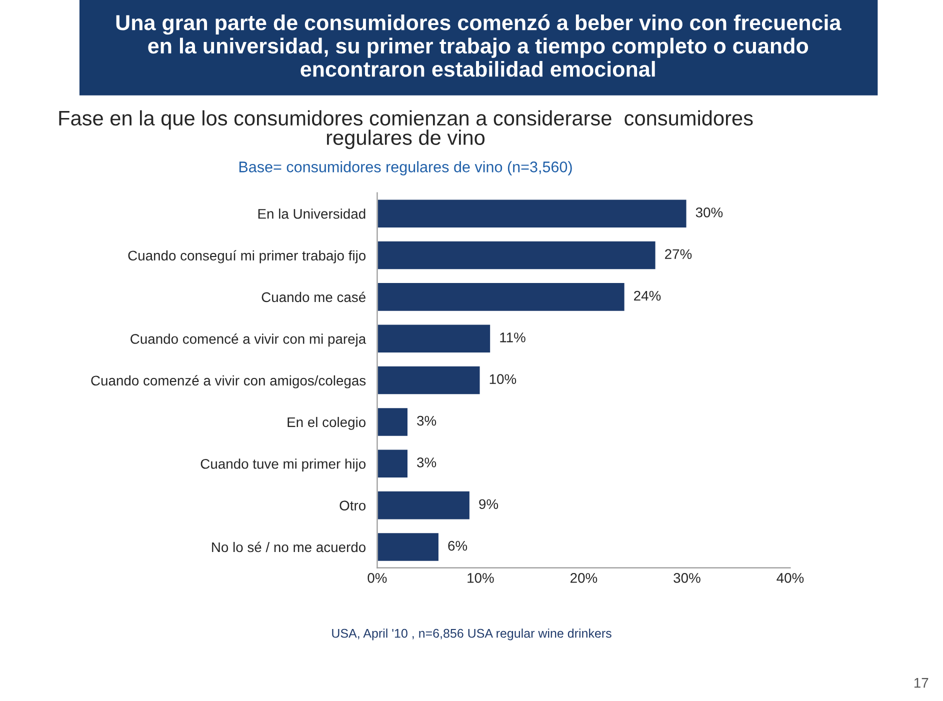 The height and width of the screenshot is (701, 943). What do you see at coordinates (247, 257) in the screenshot?
I see `y-tick-label: Cuando conseguí mi primer trabajo fijo` at bounding box center [247, 257].